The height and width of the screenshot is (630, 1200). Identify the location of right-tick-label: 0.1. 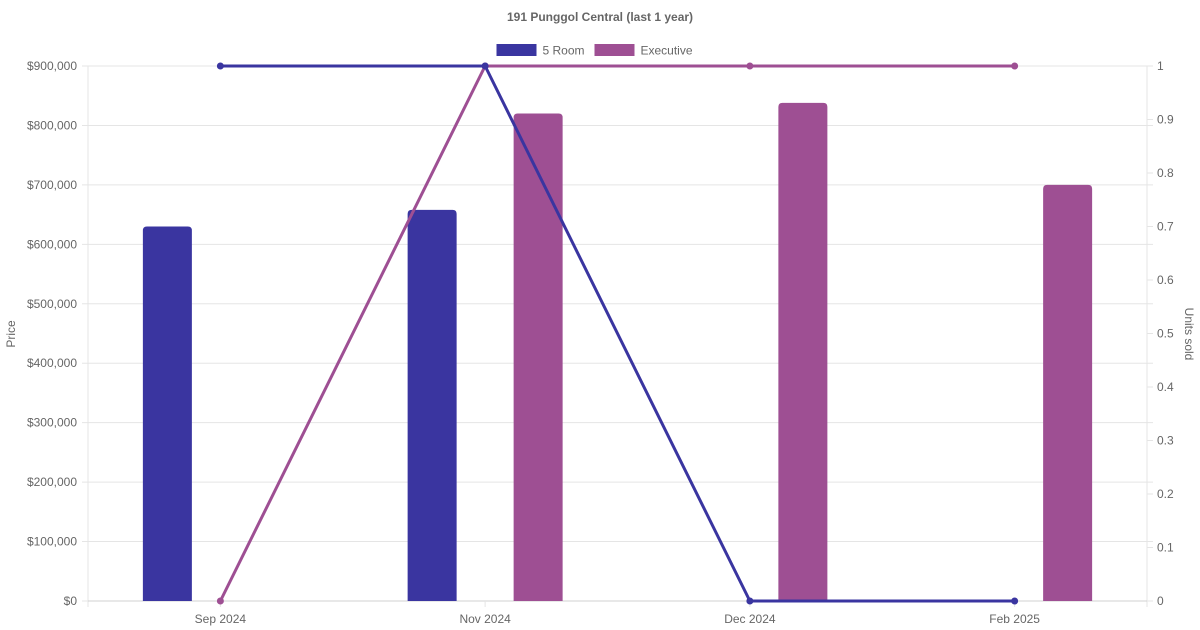
(1165, 548).